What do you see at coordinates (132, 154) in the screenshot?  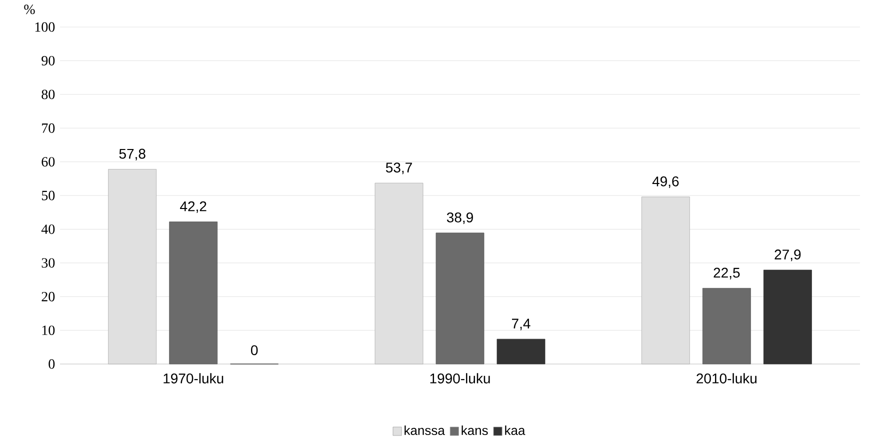 I see `data-label: 57,8` at bounding box center [132, 154].